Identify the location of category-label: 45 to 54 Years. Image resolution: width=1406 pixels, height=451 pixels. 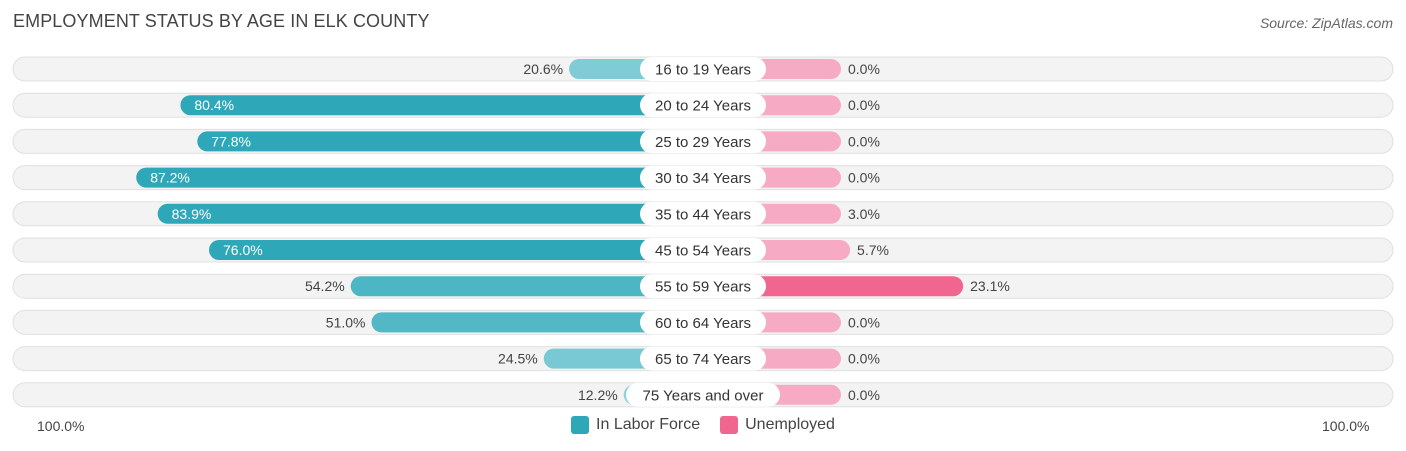
(703, 251).